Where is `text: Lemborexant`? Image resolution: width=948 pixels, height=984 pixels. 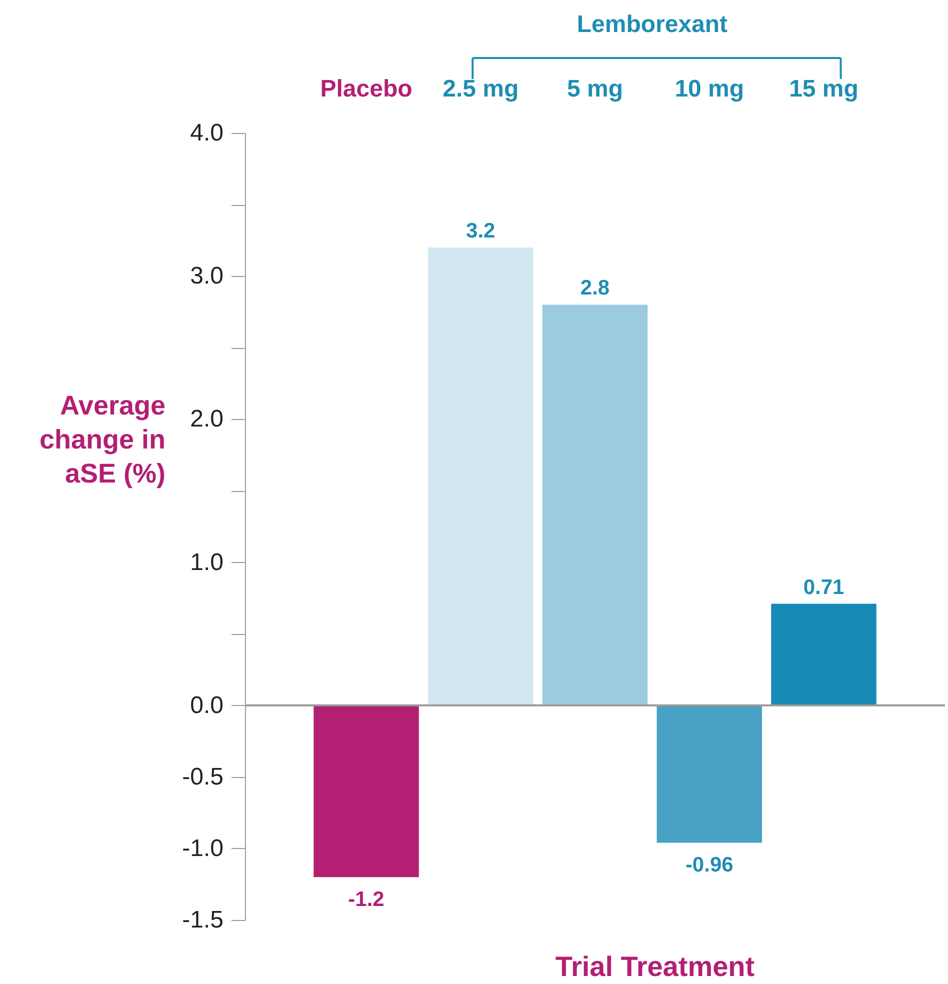 text: Lemborexant is located at coordinates (652, 24).